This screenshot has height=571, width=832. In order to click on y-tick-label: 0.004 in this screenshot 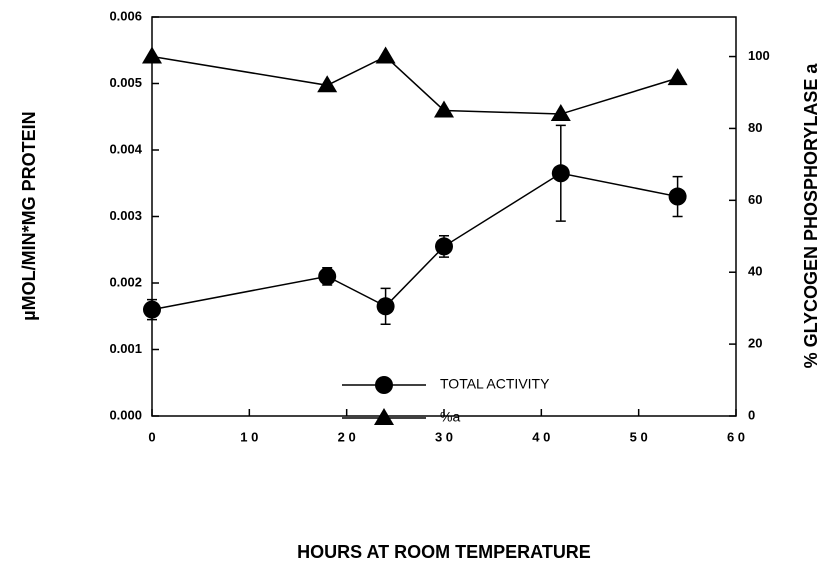, I will do `click(125, 148)`.